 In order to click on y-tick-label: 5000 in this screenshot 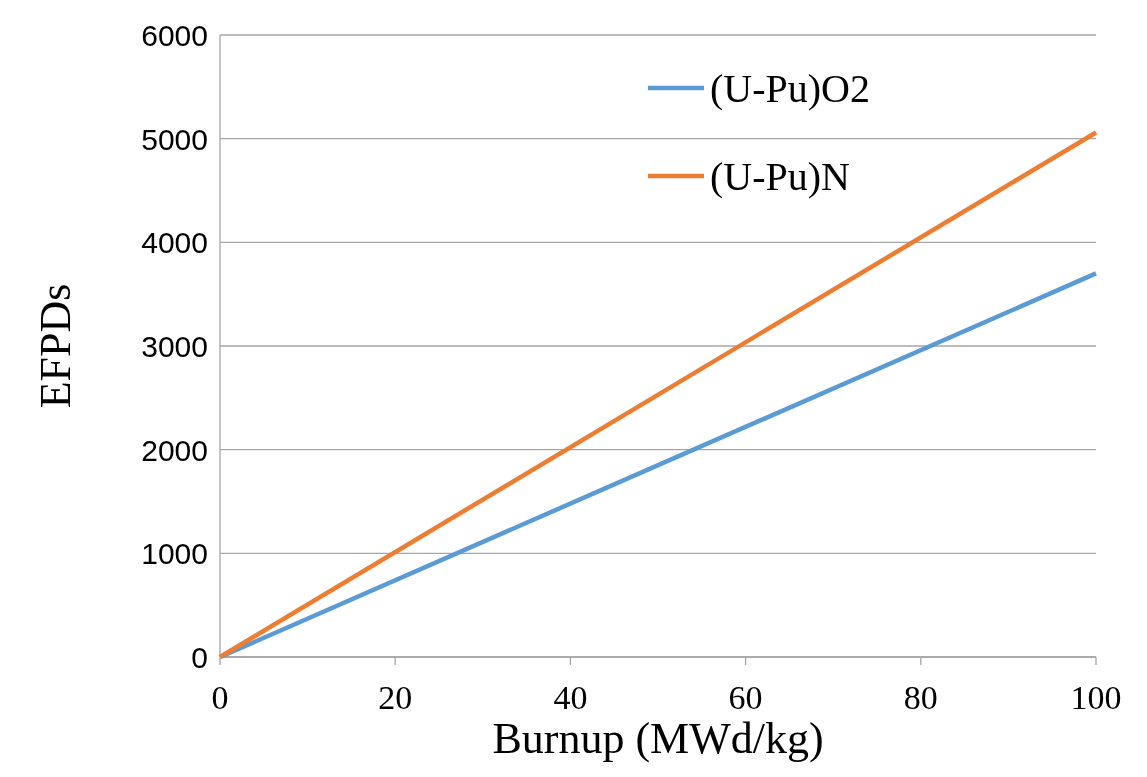, I will do `click(174, 139)`.